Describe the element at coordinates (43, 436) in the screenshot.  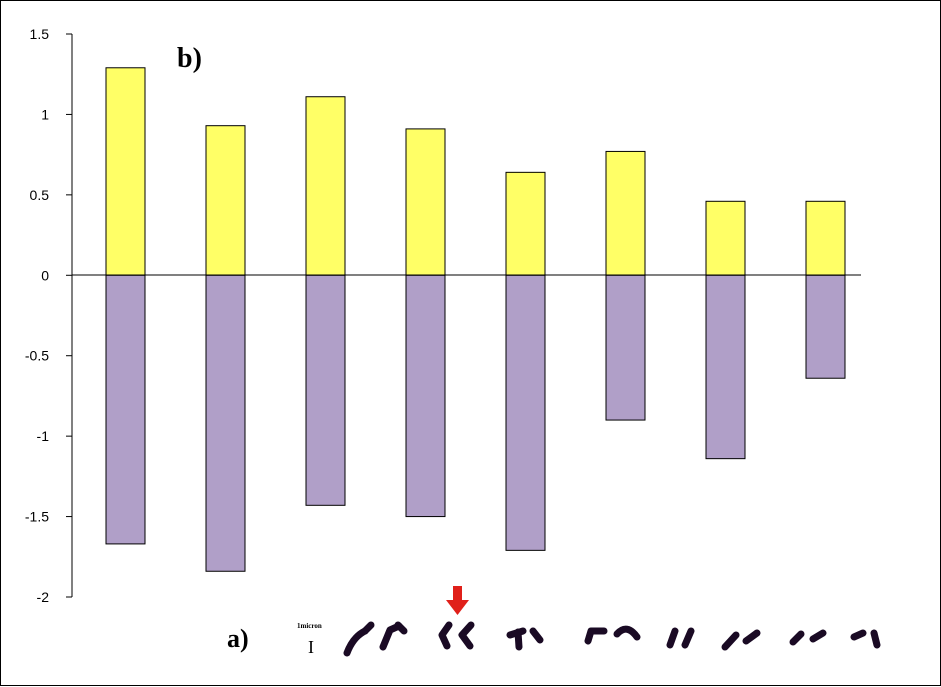
I see `y-tick-label: -1` at that location.